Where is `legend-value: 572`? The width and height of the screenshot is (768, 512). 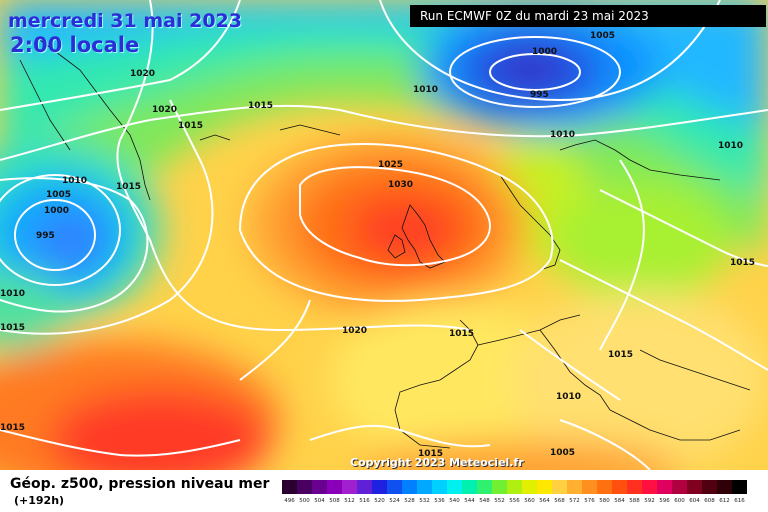 legend-value: 572 is located at coordinates (574, 501).